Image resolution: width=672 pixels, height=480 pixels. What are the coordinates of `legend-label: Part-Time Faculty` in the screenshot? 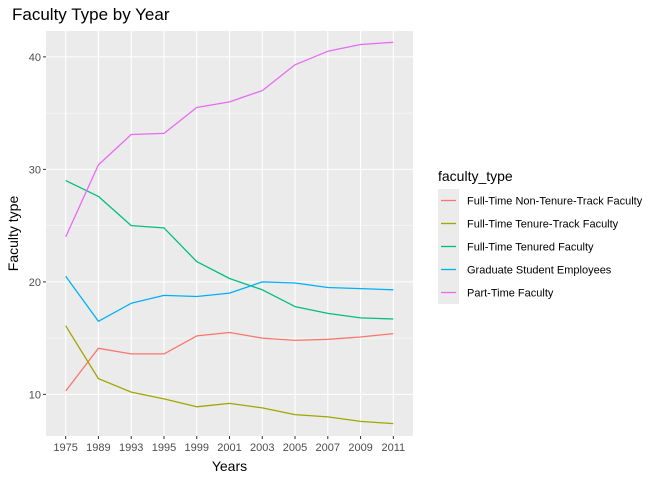 It's located at (510, 294).